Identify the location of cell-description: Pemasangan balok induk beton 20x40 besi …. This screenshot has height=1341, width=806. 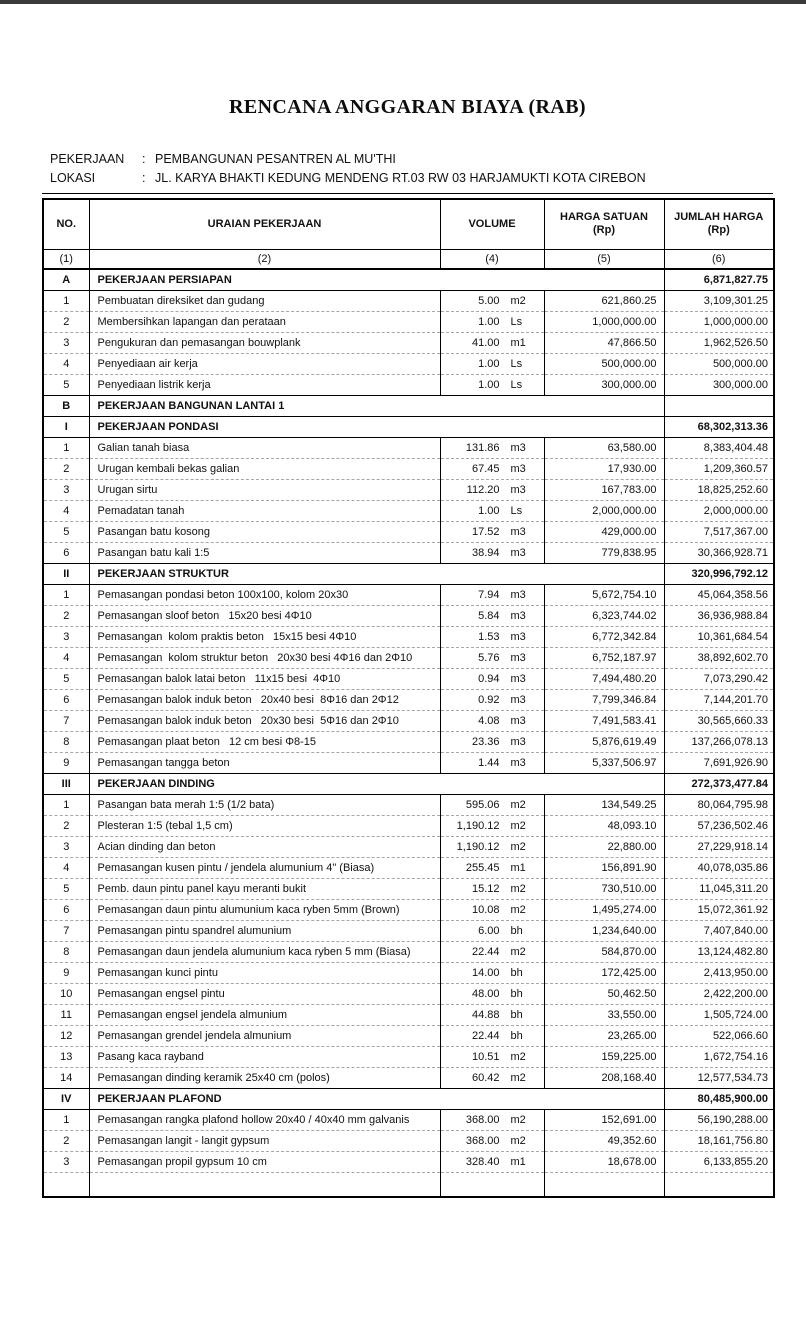
(264, 699).